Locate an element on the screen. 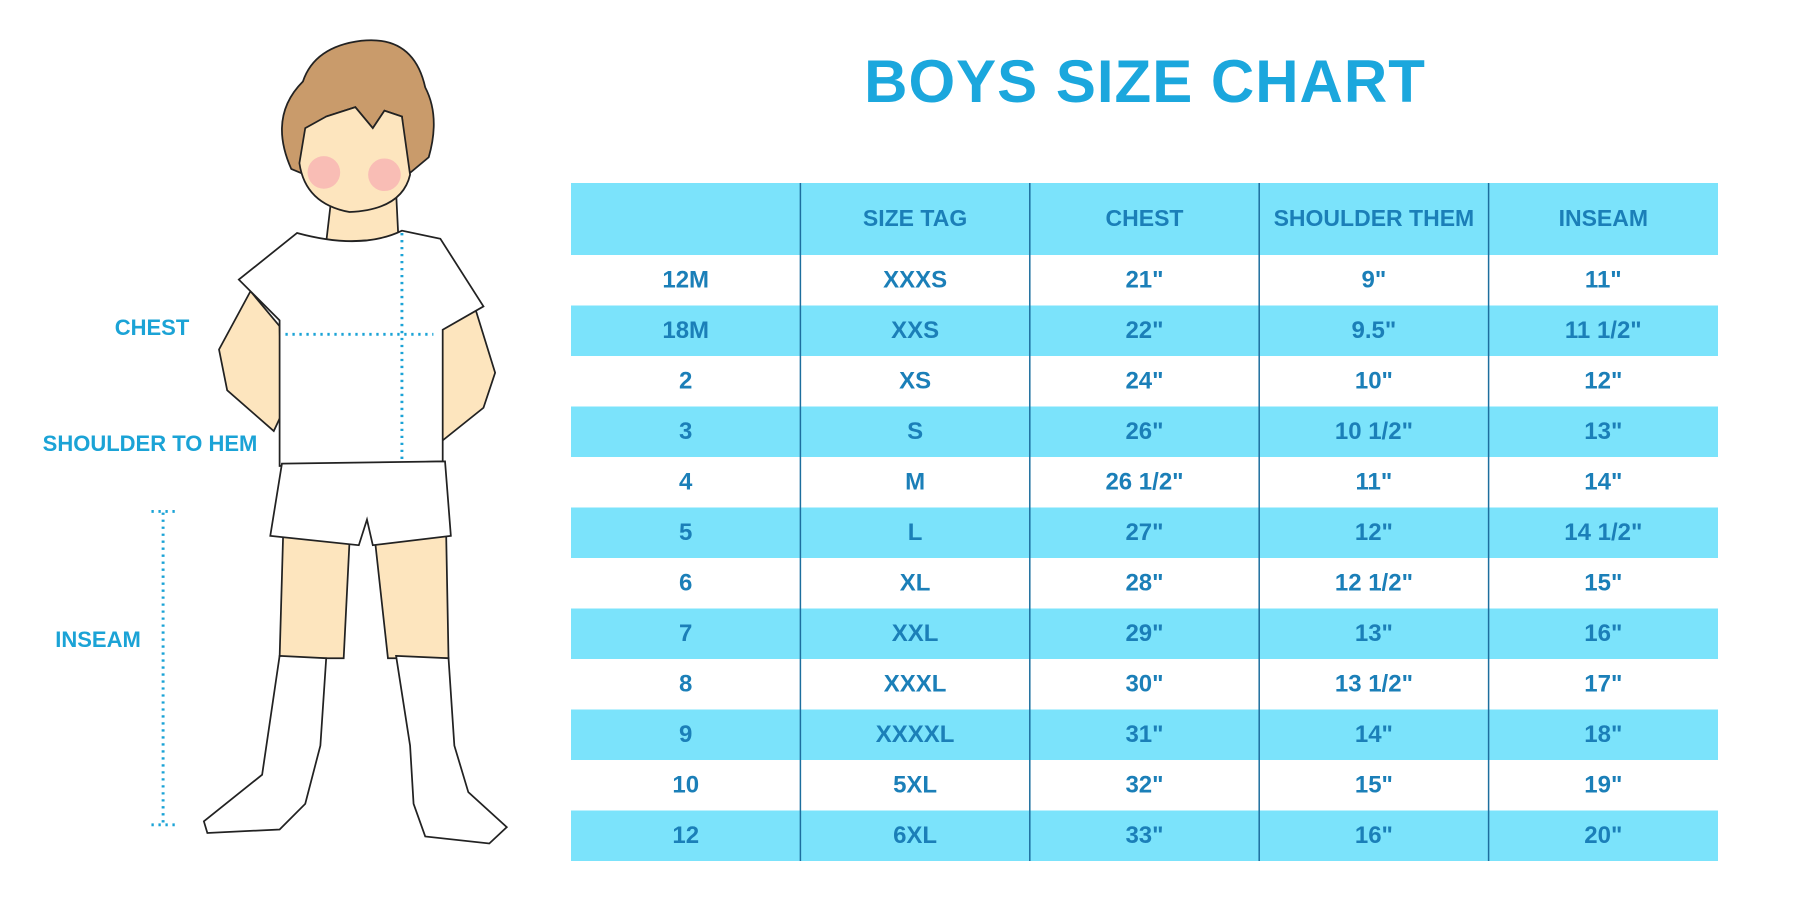 The image size is (1800, 900). table-cell: 31" is located at coordinates (1144, 734).